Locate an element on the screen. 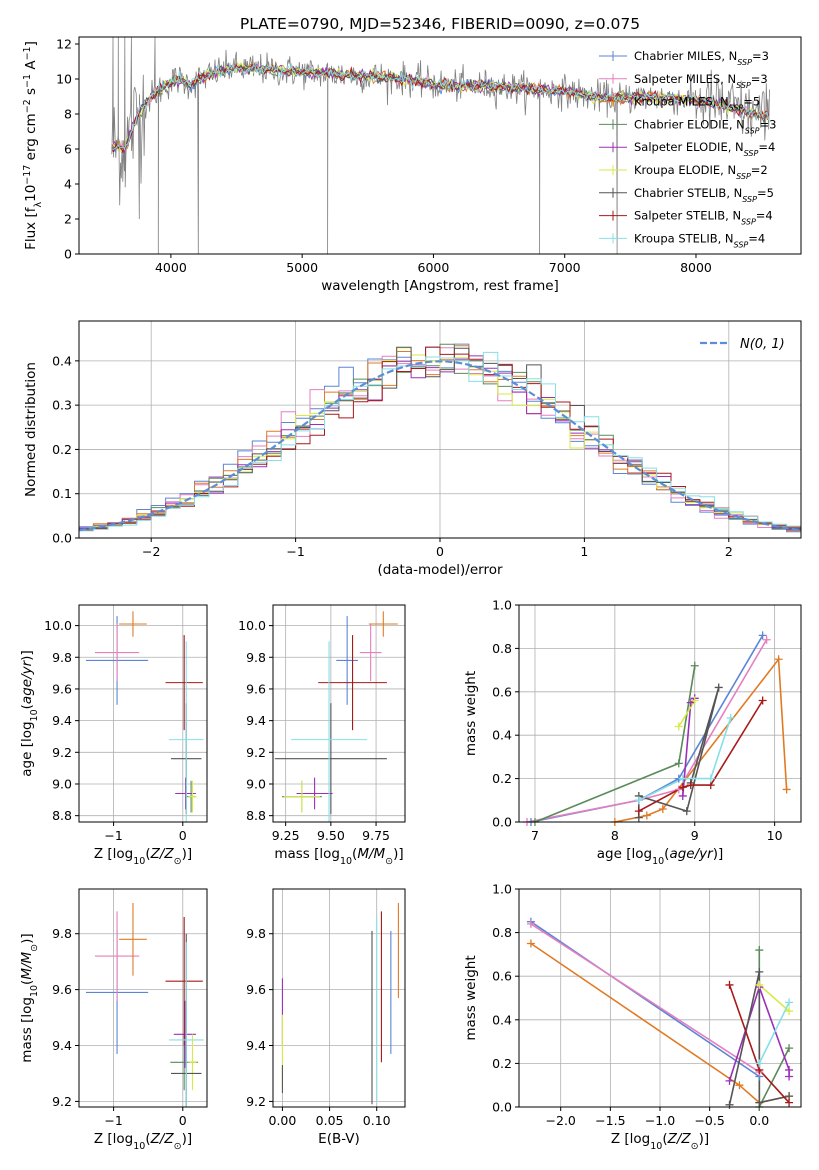  weight_vs_Z-ylabel: mass weight is located at coordinates (471, 997).